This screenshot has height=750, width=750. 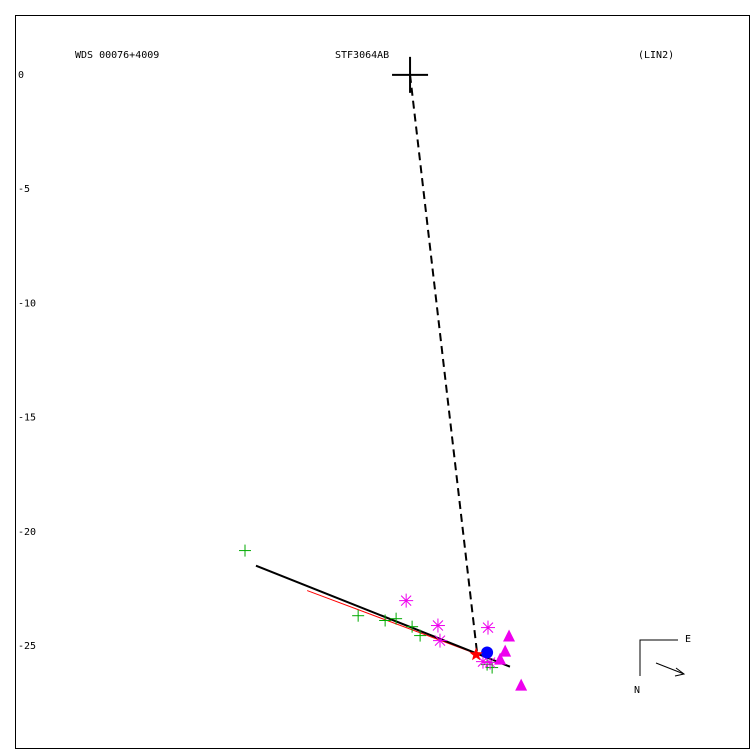 I want to click on point-circle, so click(x=487, y=652).